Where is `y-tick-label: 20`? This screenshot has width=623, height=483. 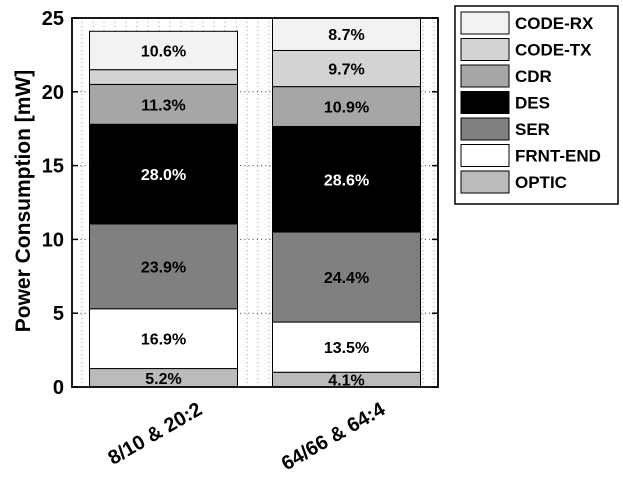 y-tick-label: 20 is located at coordinates (53, 93).